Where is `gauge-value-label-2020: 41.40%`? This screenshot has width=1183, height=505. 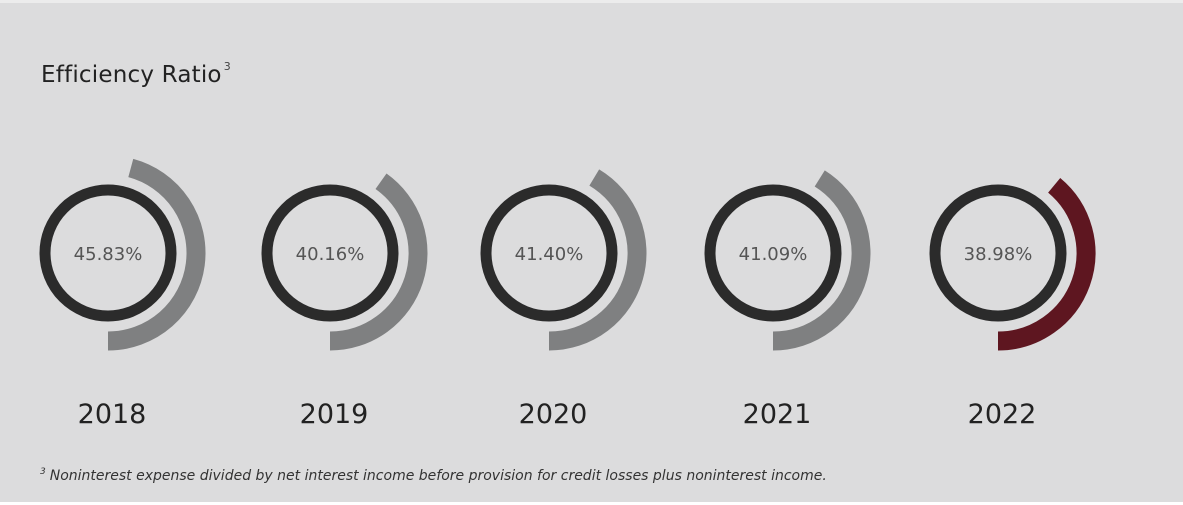
gauge-value-label-2020: 41.40% is located at coordinates (549, 254).